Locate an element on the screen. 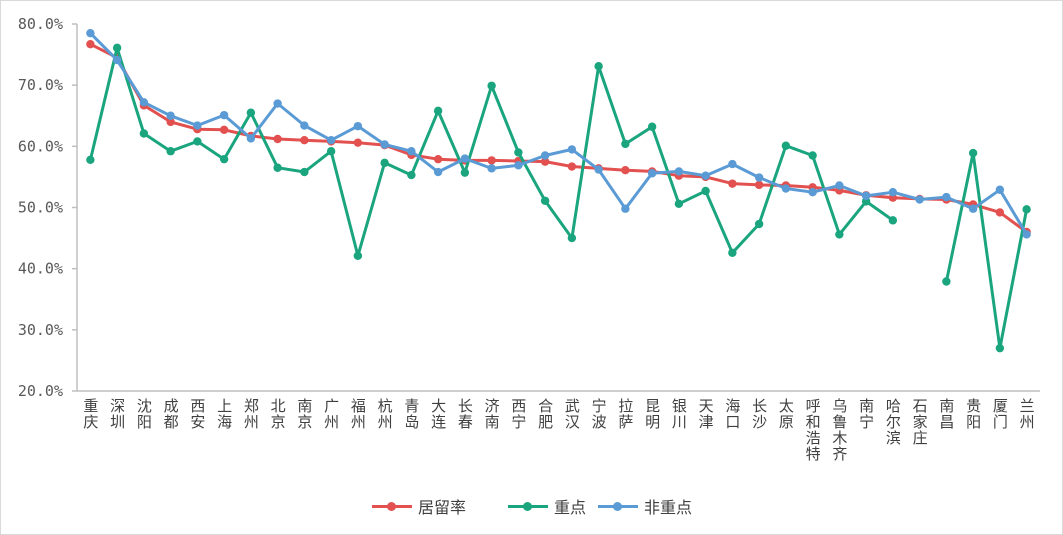  x-tick-label: 上海 is located at coordinates (224, 414).